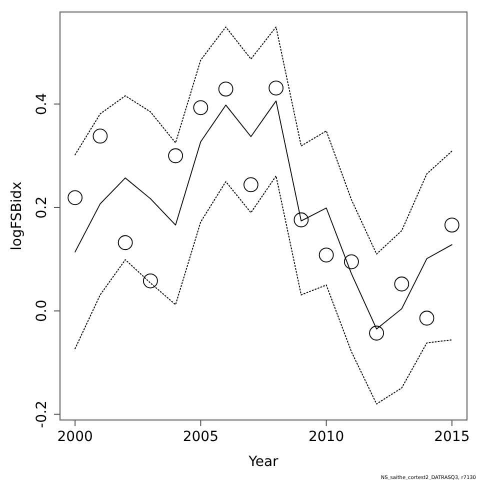 The width and height of the screenshot is (480, 480). I want to click on y-tick-label: 0.4, so click(42, 104).